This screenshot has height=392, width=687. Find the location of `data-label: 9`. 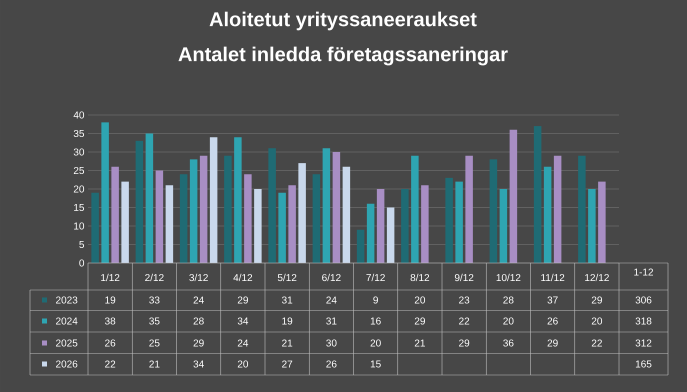

data-label: 9 is located at coordinates (375, 300).